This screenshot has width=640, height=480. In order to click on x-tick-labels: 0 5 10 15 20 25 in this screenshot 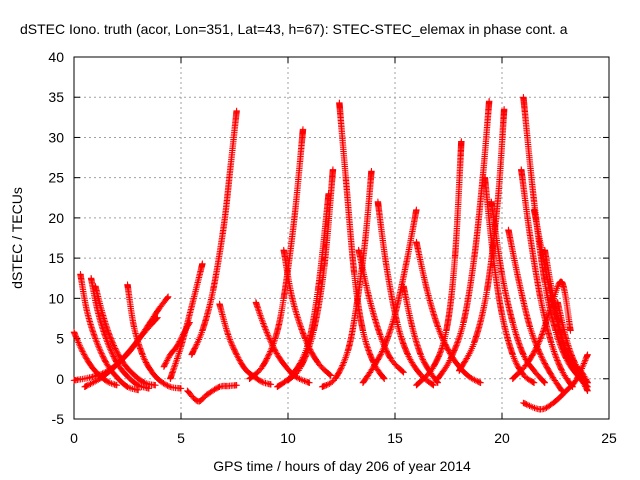, I will do `click(343, 438)`.